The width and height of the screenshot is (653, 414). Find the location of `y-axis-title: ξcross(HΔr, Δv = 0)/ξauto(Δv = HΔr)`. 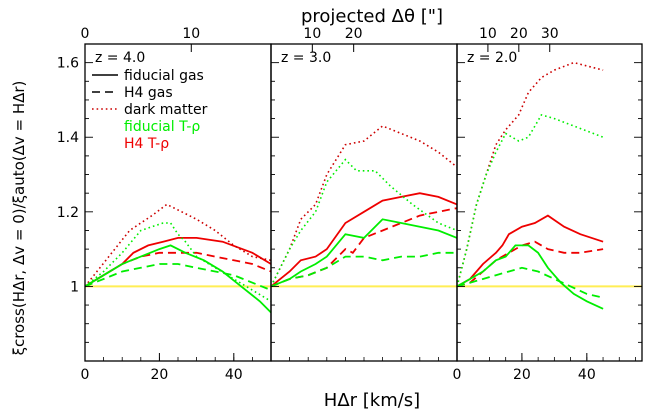

y-axis-title: ξcross(HΔr, Δv = 0)/ξauto(Δv = HΔr) is located at coordinates (19, 218).